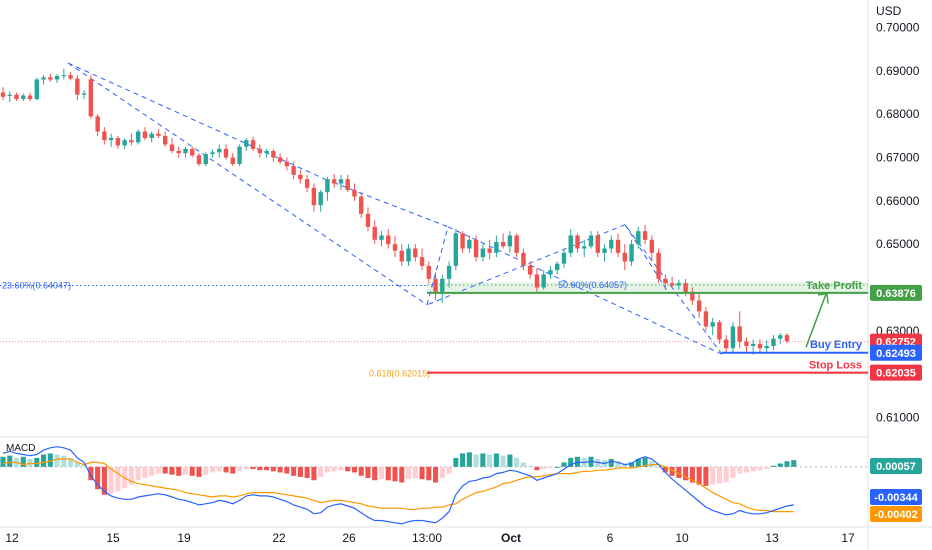 This screenshot has height=550, width=932. I want to click on time-tick-label: 10, so click(682, 538).